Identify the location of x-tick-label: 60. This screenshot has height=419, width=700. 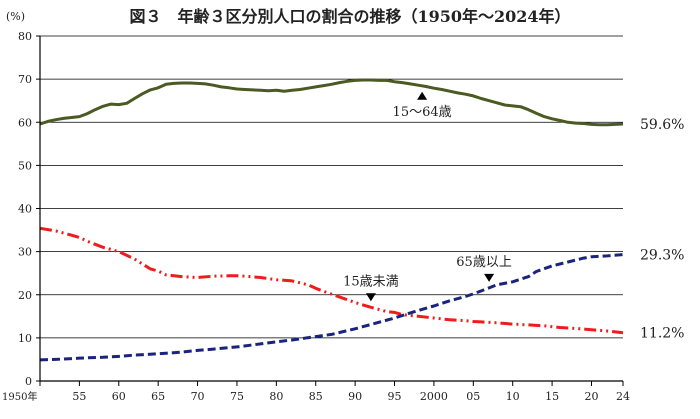
(119, 396).